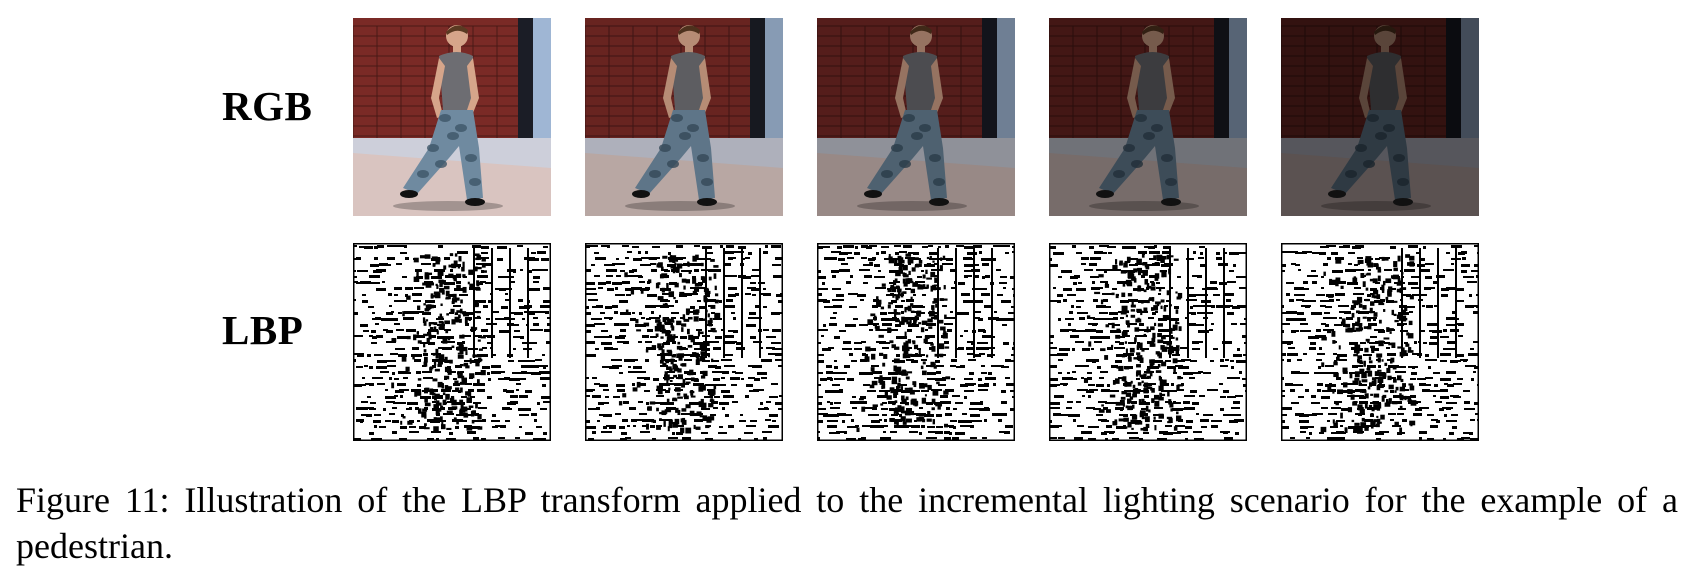 The height and width of the screenshot is (578, 1694). Describe the element at coordinates (263, 330) in the screenshot. I see `row-label-lbp: LBP` at that location.